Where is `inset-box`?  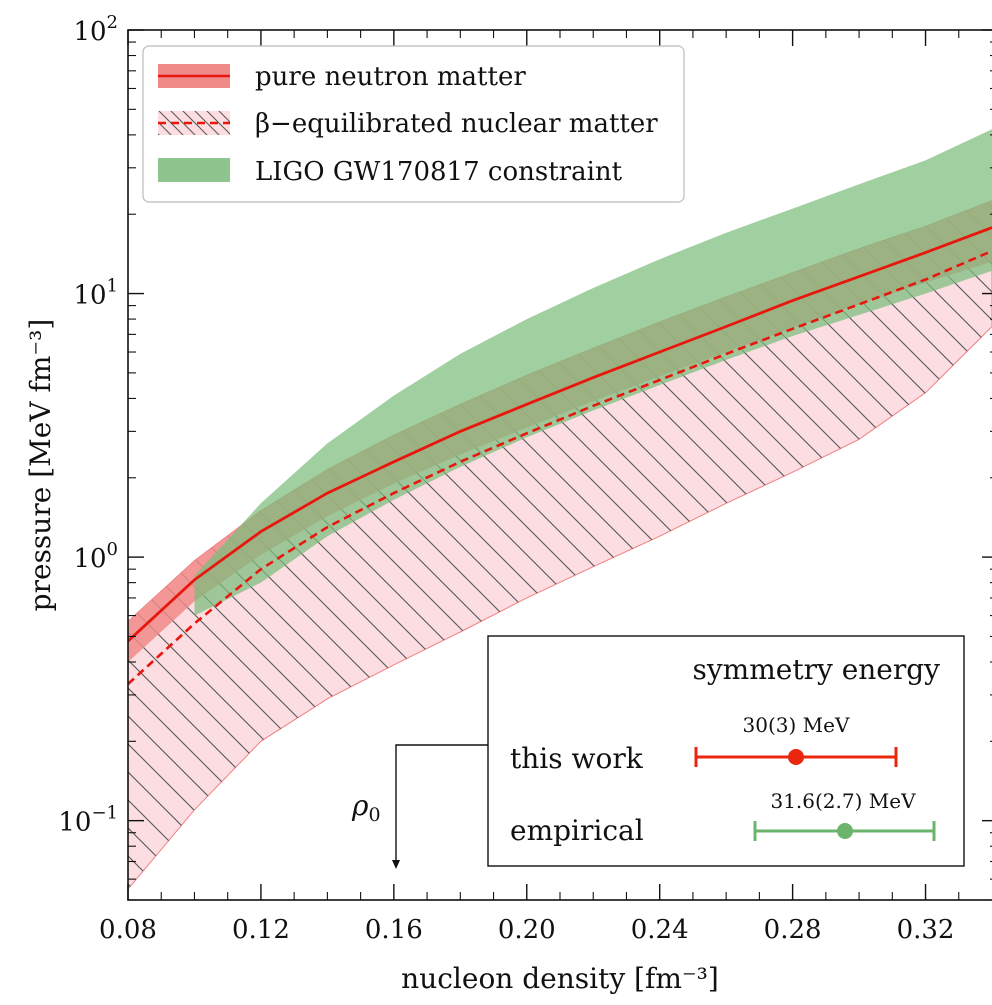
inset-box is located at coordinates (726, 751).